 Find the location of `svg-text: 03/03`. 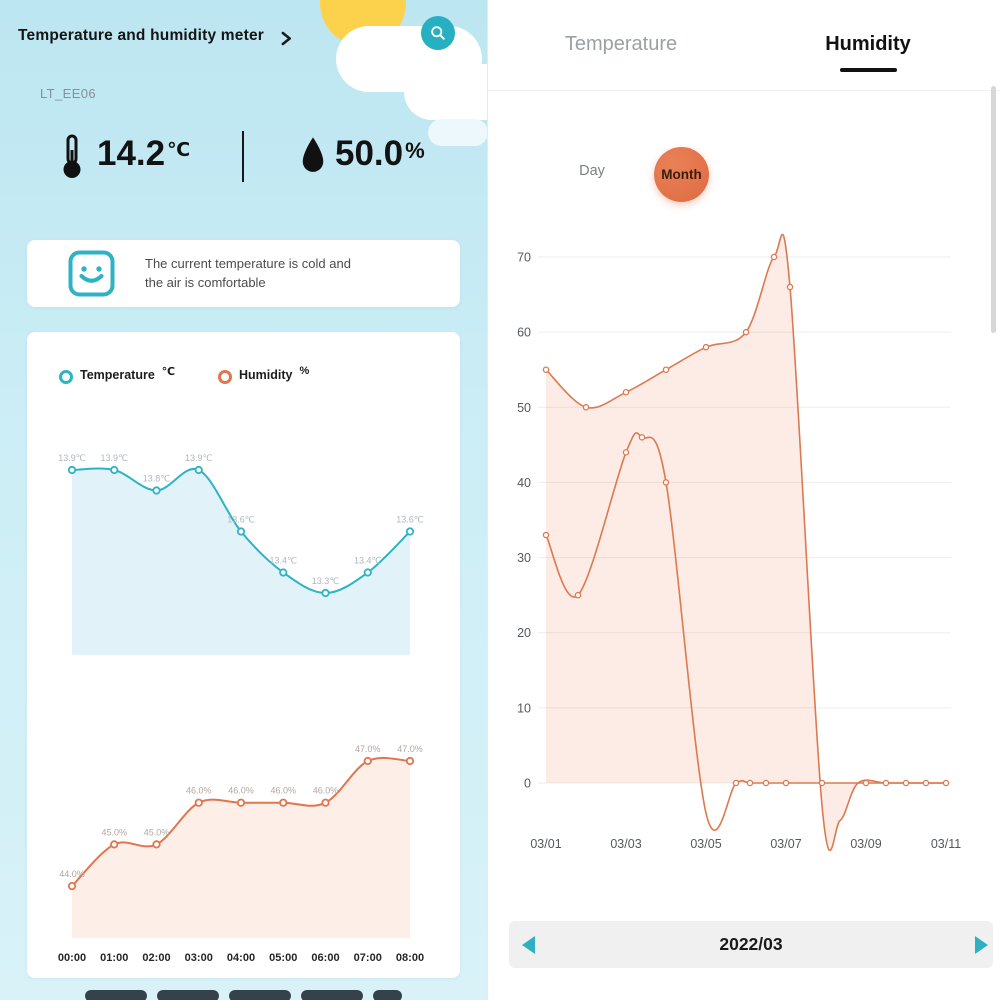

svg-text: 03/03 is located at coordinates (625, 844).